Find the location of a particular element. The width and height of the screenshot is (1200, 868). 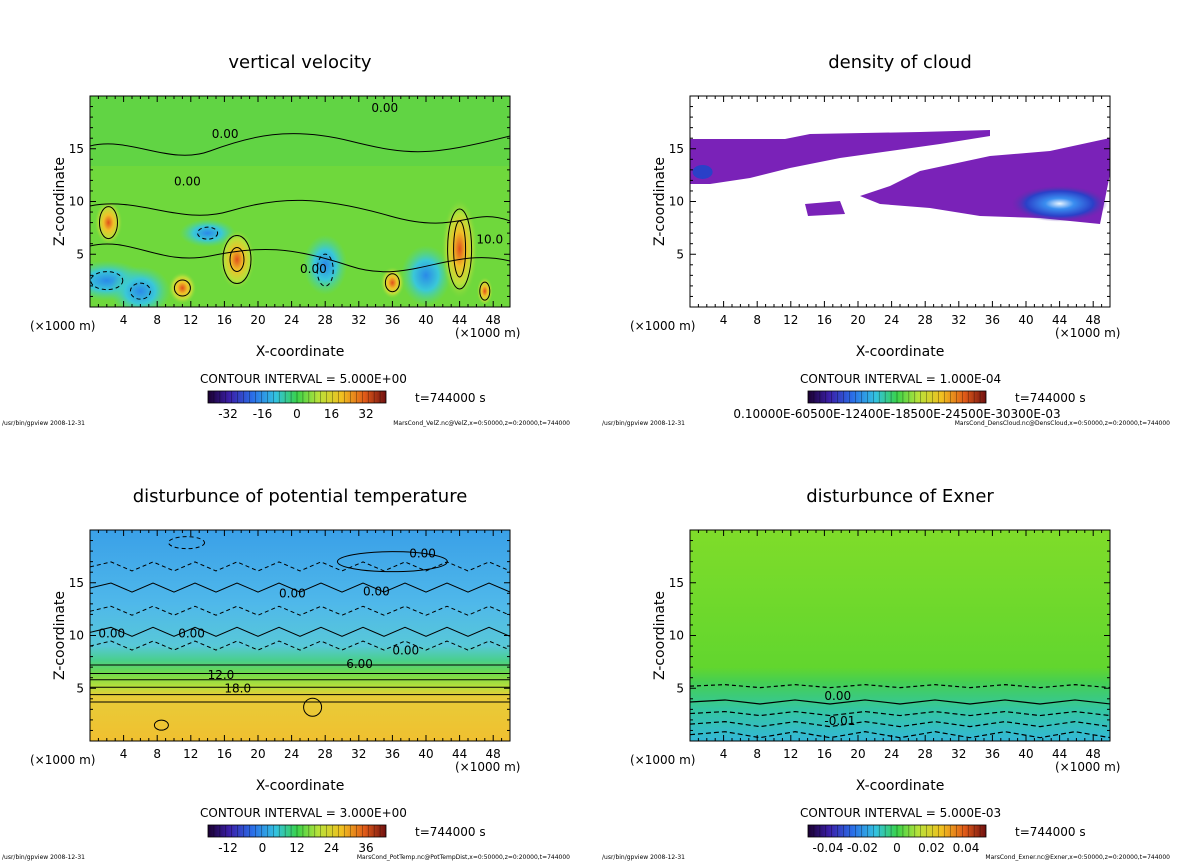

colorbar-tick-label: 0.02 is located at coordinates (931, 848).